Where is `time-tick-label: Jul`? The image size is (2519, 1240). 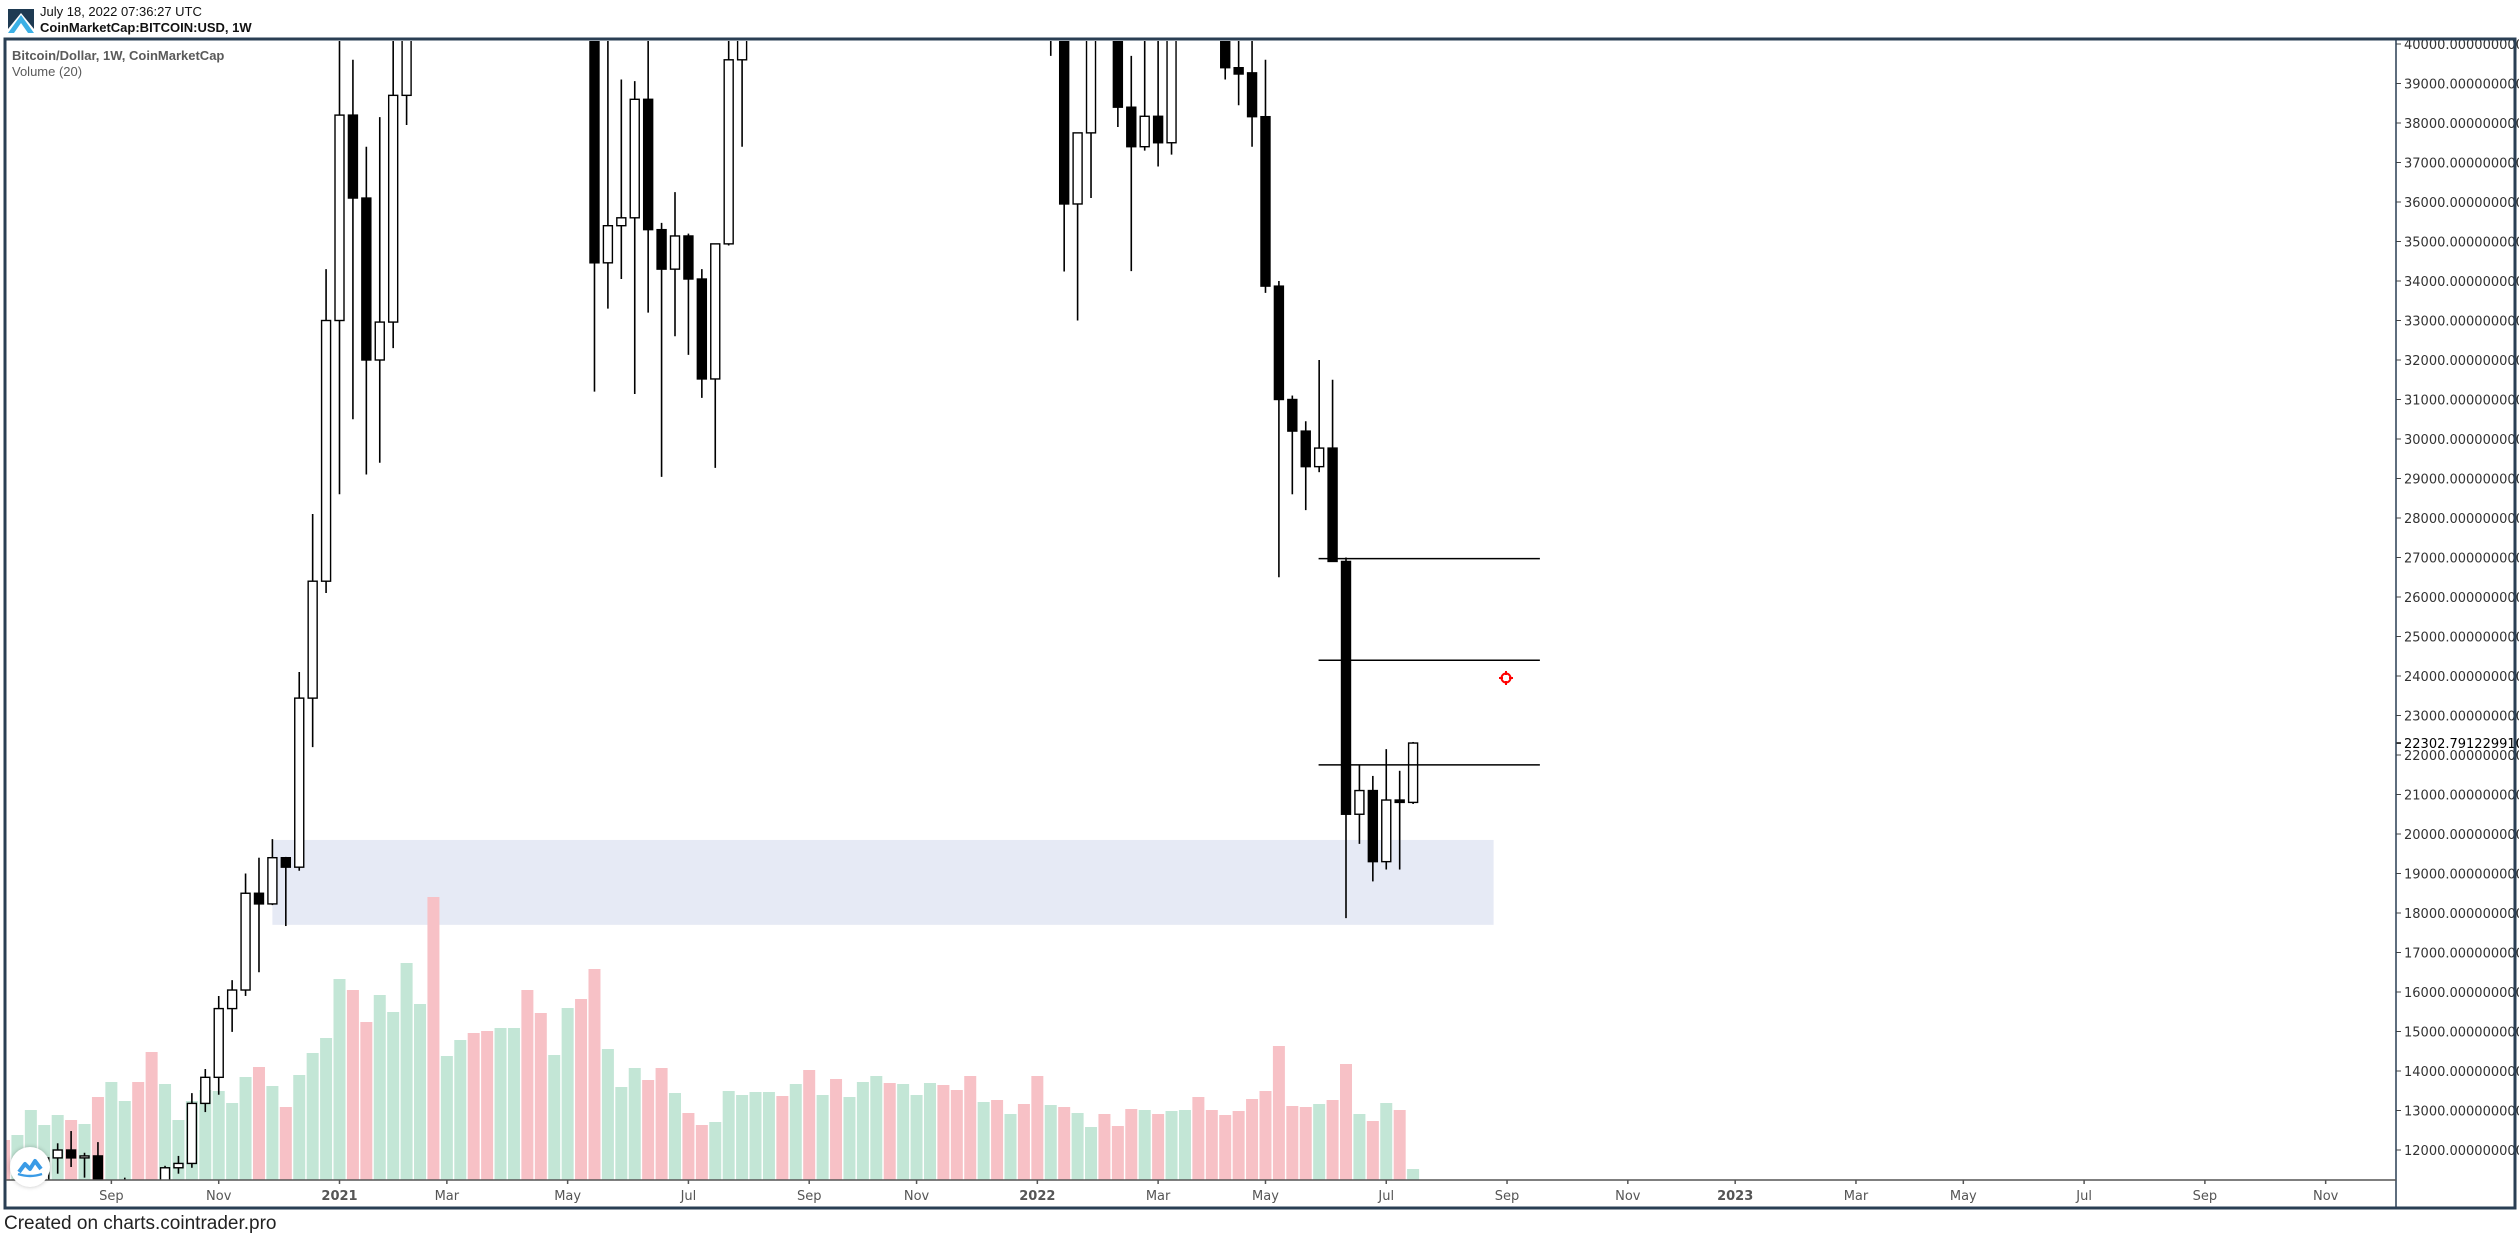 time-tick-label: Jul is located at coordinates (688, 1196).